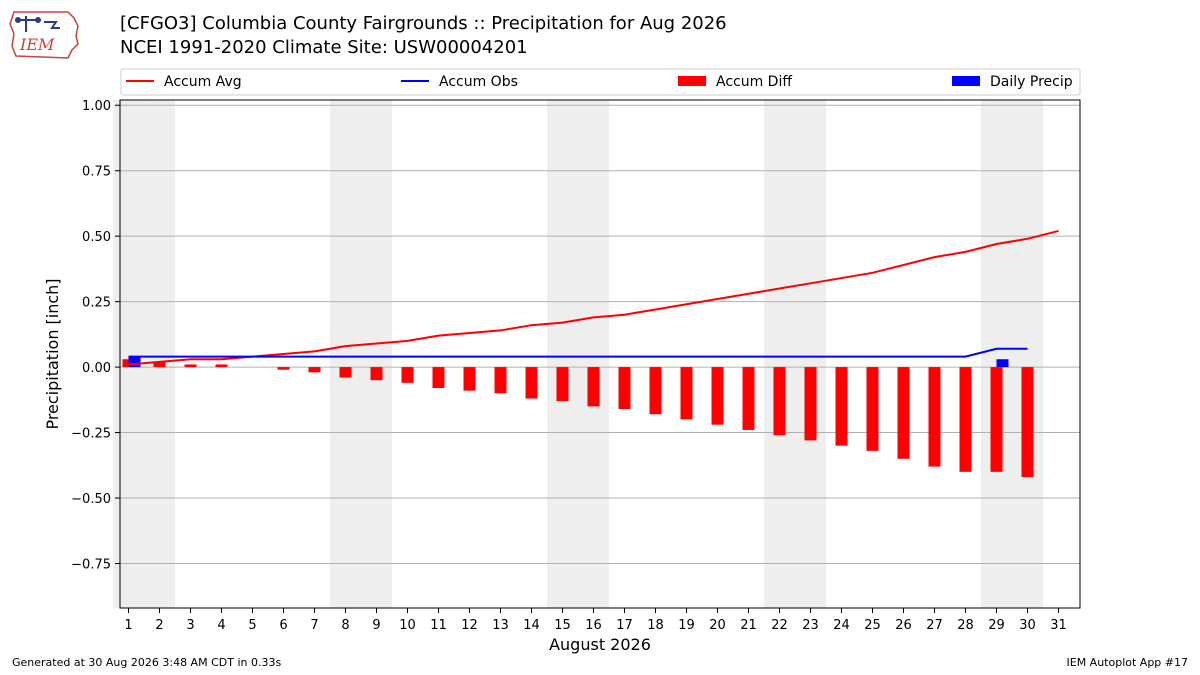 This screenshot has width=1200, height=675. Describe the element at coordinates (252, 625) in the screenshot. I see `x-tick-label: 5` at that location.